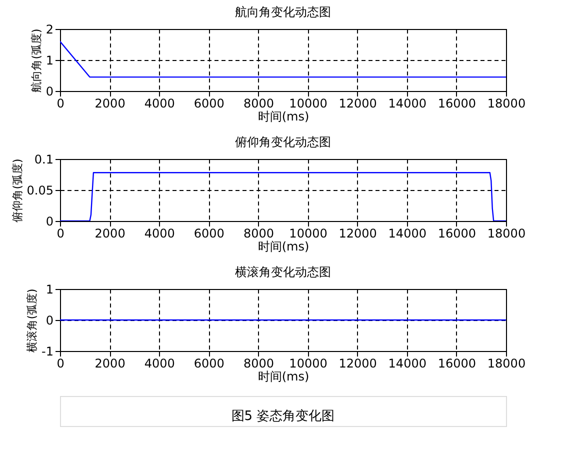 This screenshot has width=567, height=456. What do you see at coordinates (283, 416) in the screenshot?
I see `caption: 图5 姿态角变化图` at bounding box center [283, 416].